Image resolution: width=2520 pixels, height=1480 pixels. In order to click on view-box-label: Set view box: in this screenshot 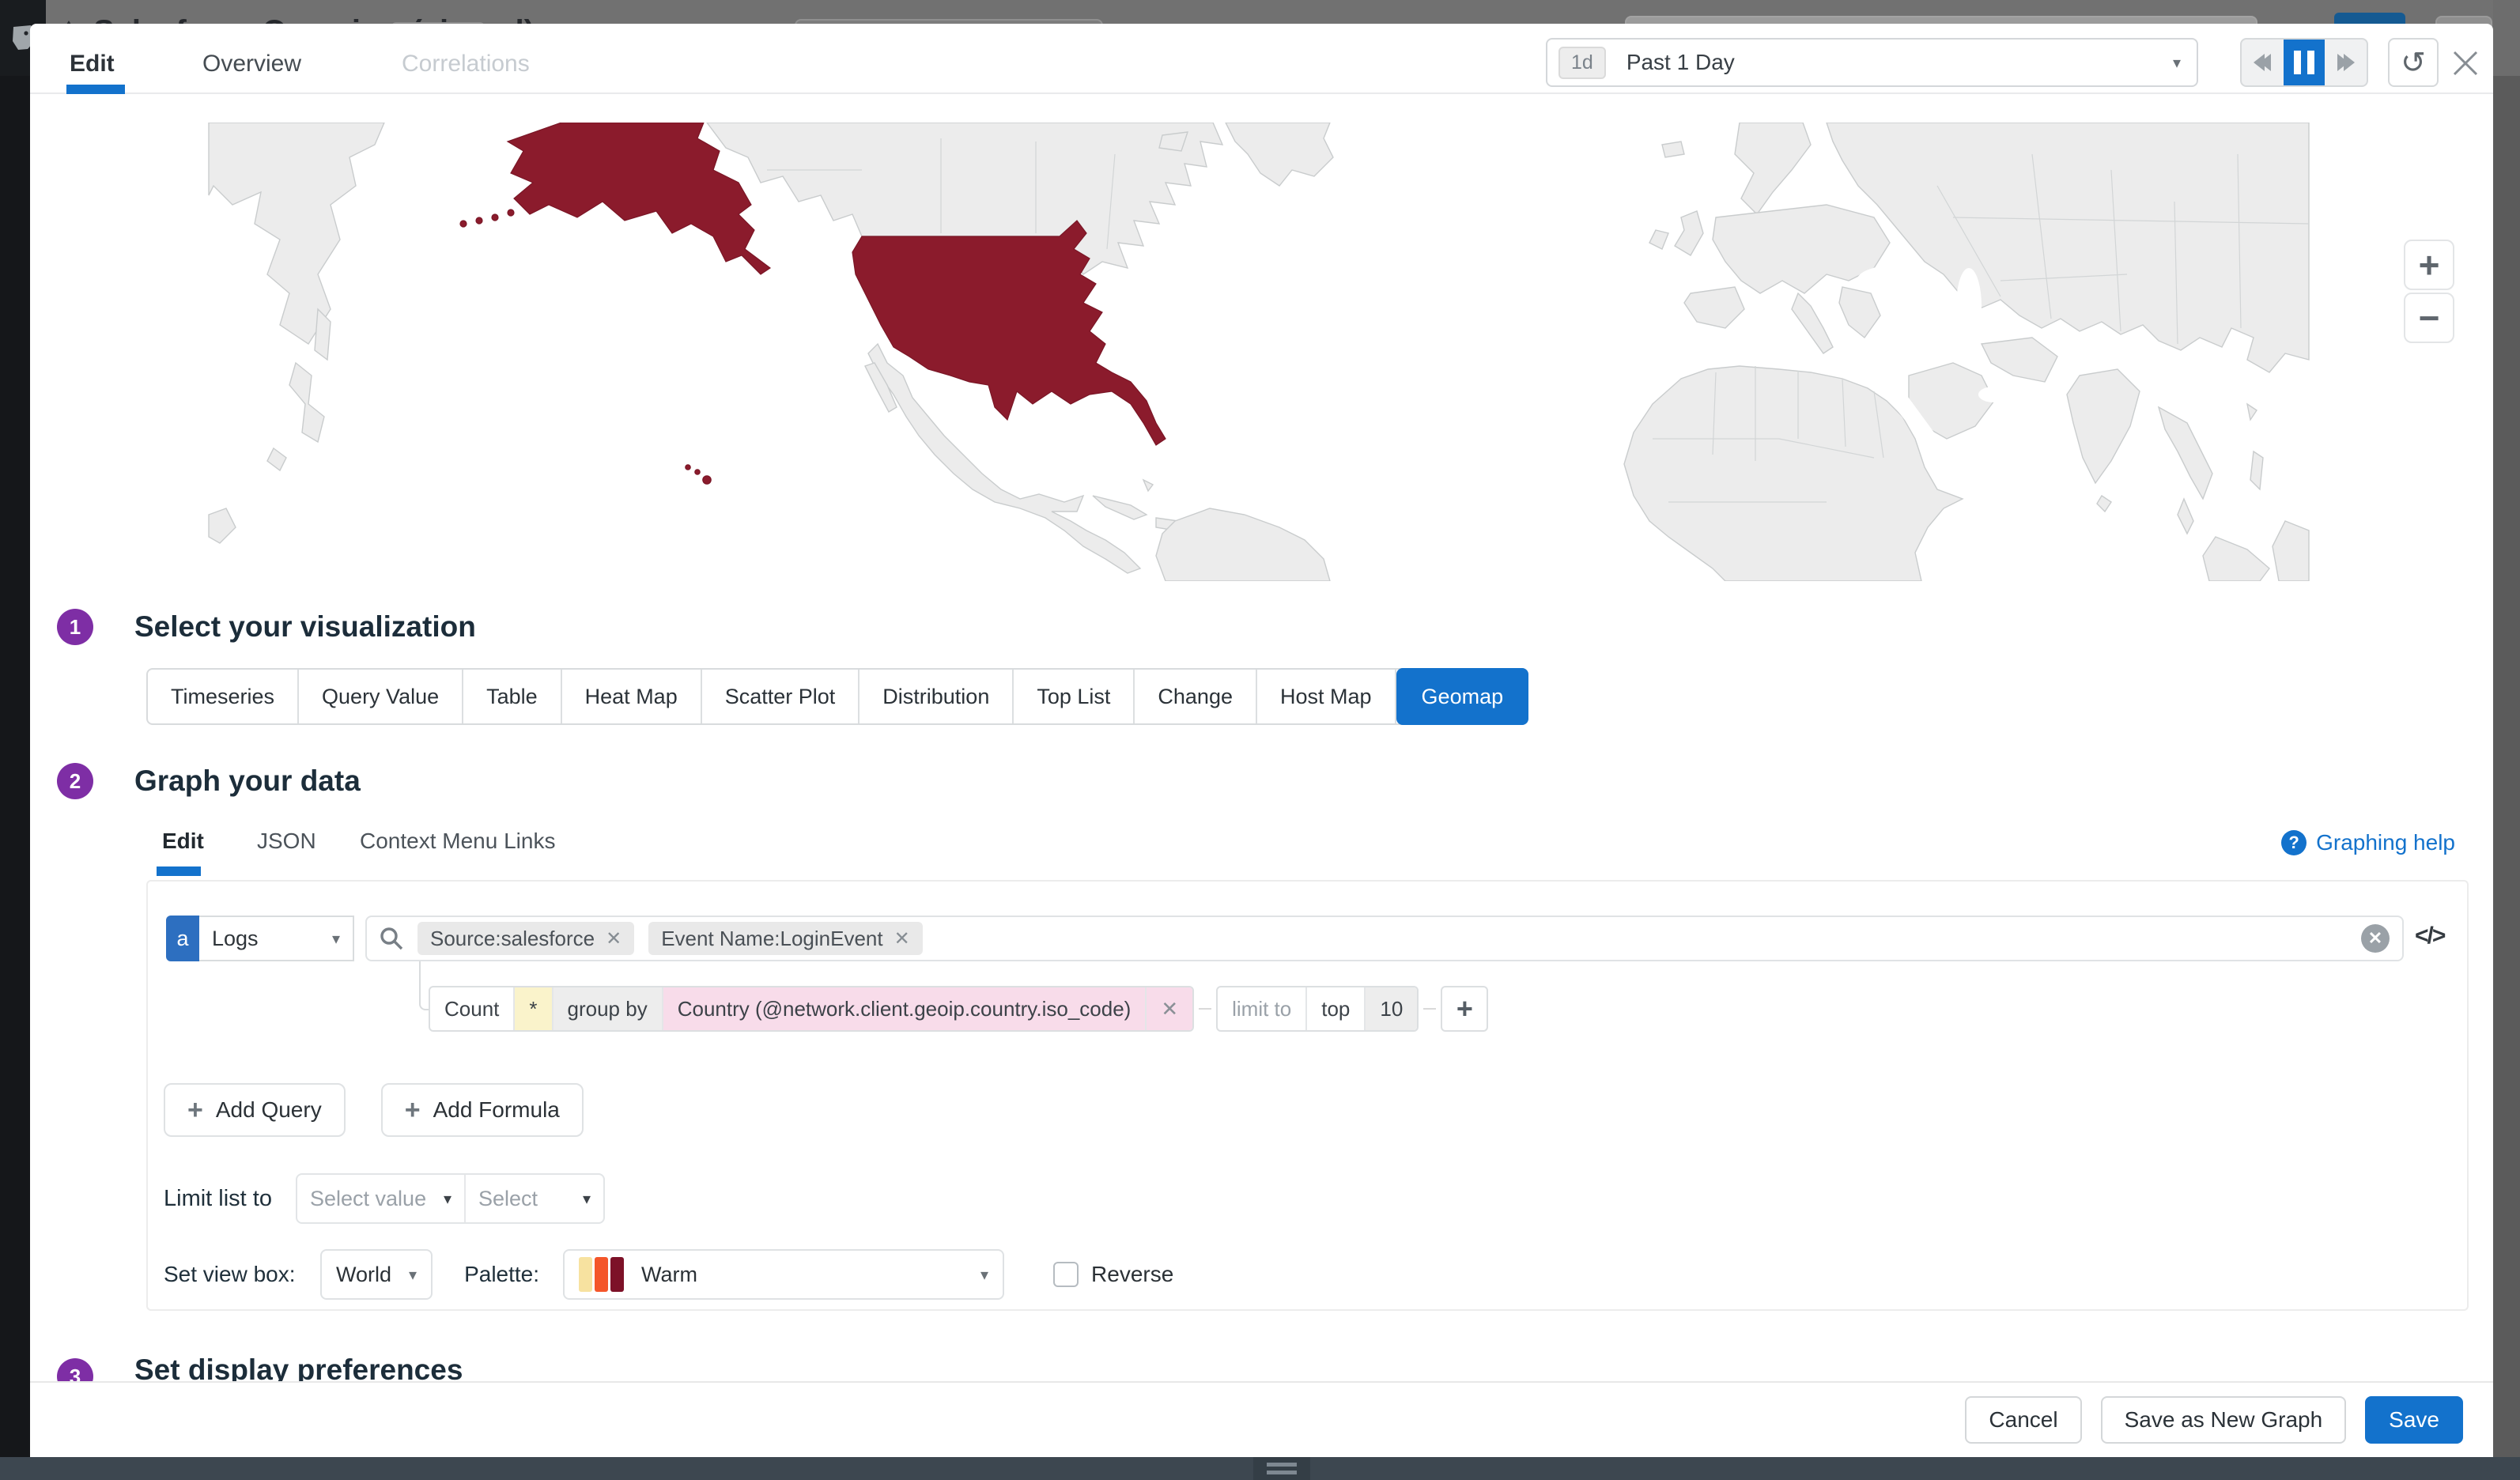, I will do `click(230, 1274)`.